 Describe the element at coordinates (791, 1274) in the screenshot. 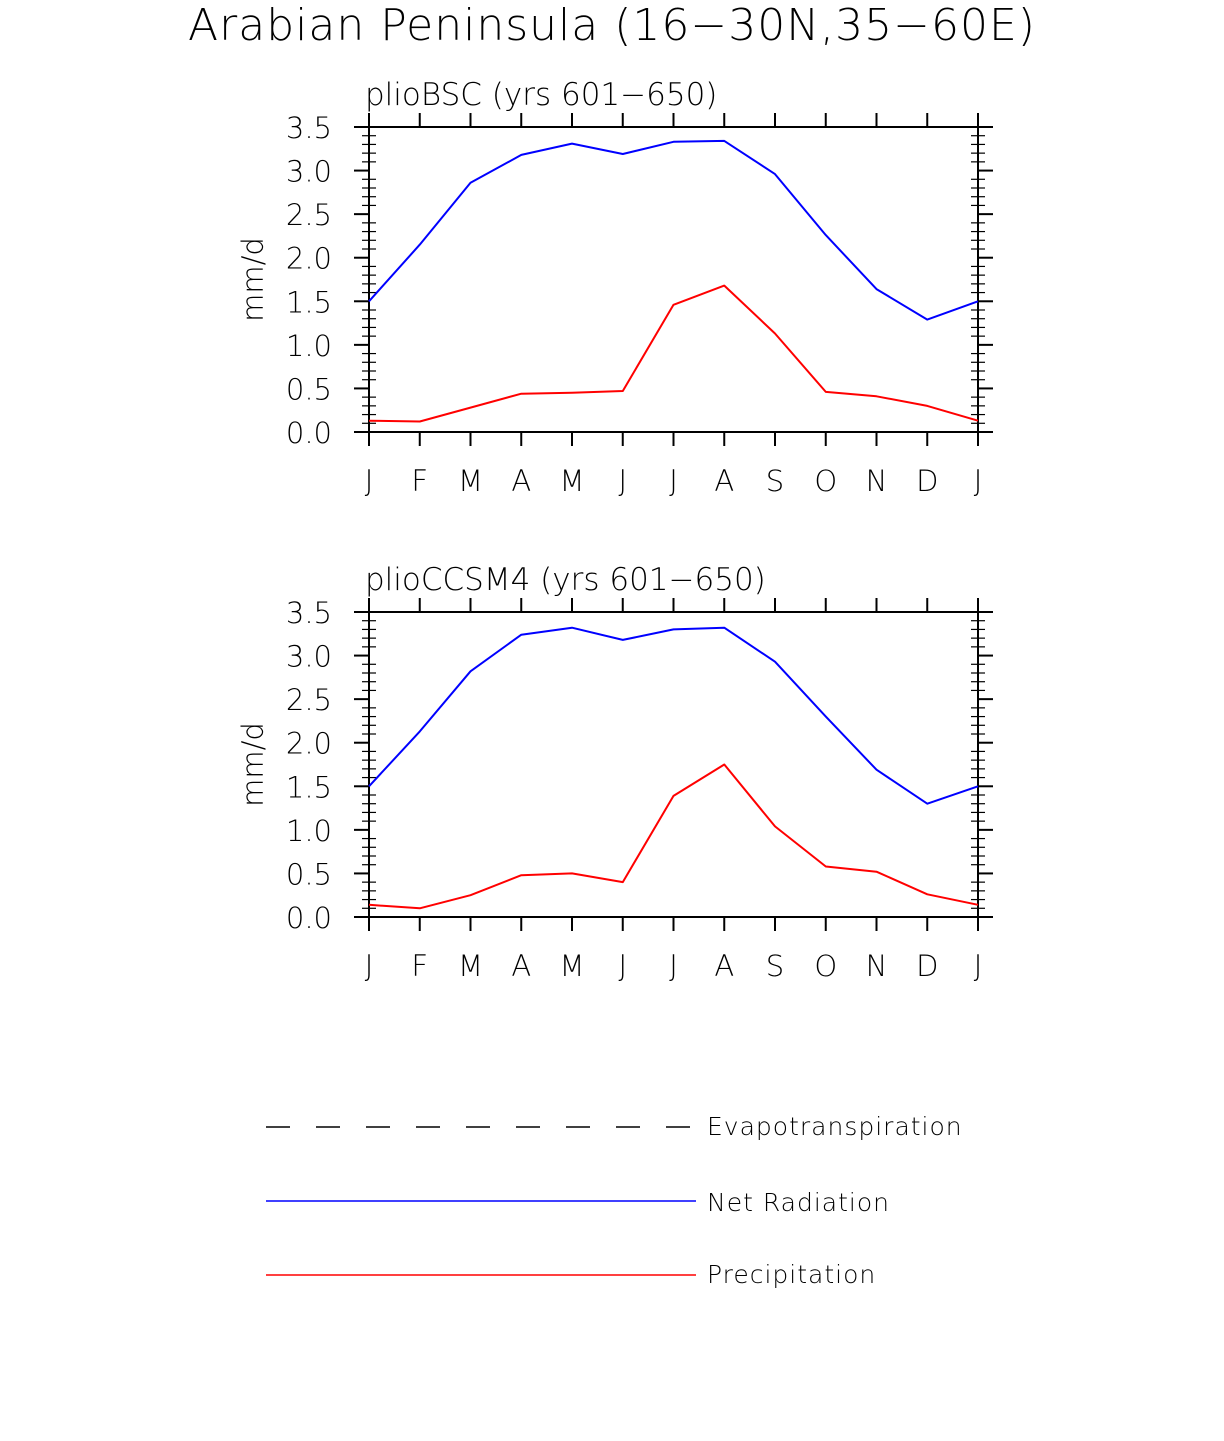

I see `legend-label-precipitation: Precipitation` at that location.